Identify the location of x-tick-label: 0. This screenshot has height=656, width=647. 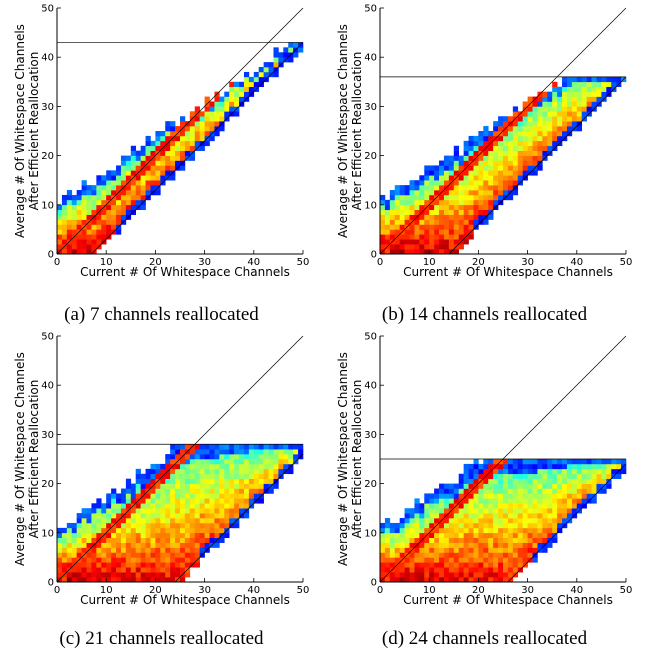
(380, 262).